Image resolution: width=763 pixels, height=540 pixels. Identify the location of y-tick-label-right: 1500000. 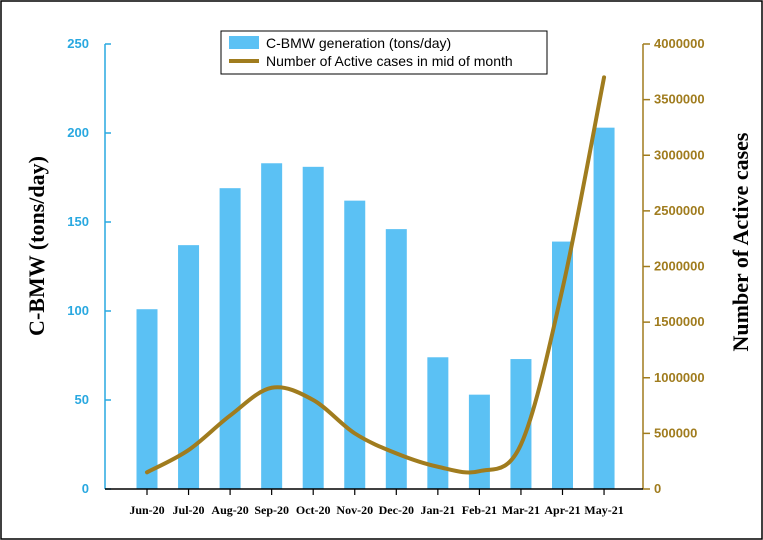
(679, 321).